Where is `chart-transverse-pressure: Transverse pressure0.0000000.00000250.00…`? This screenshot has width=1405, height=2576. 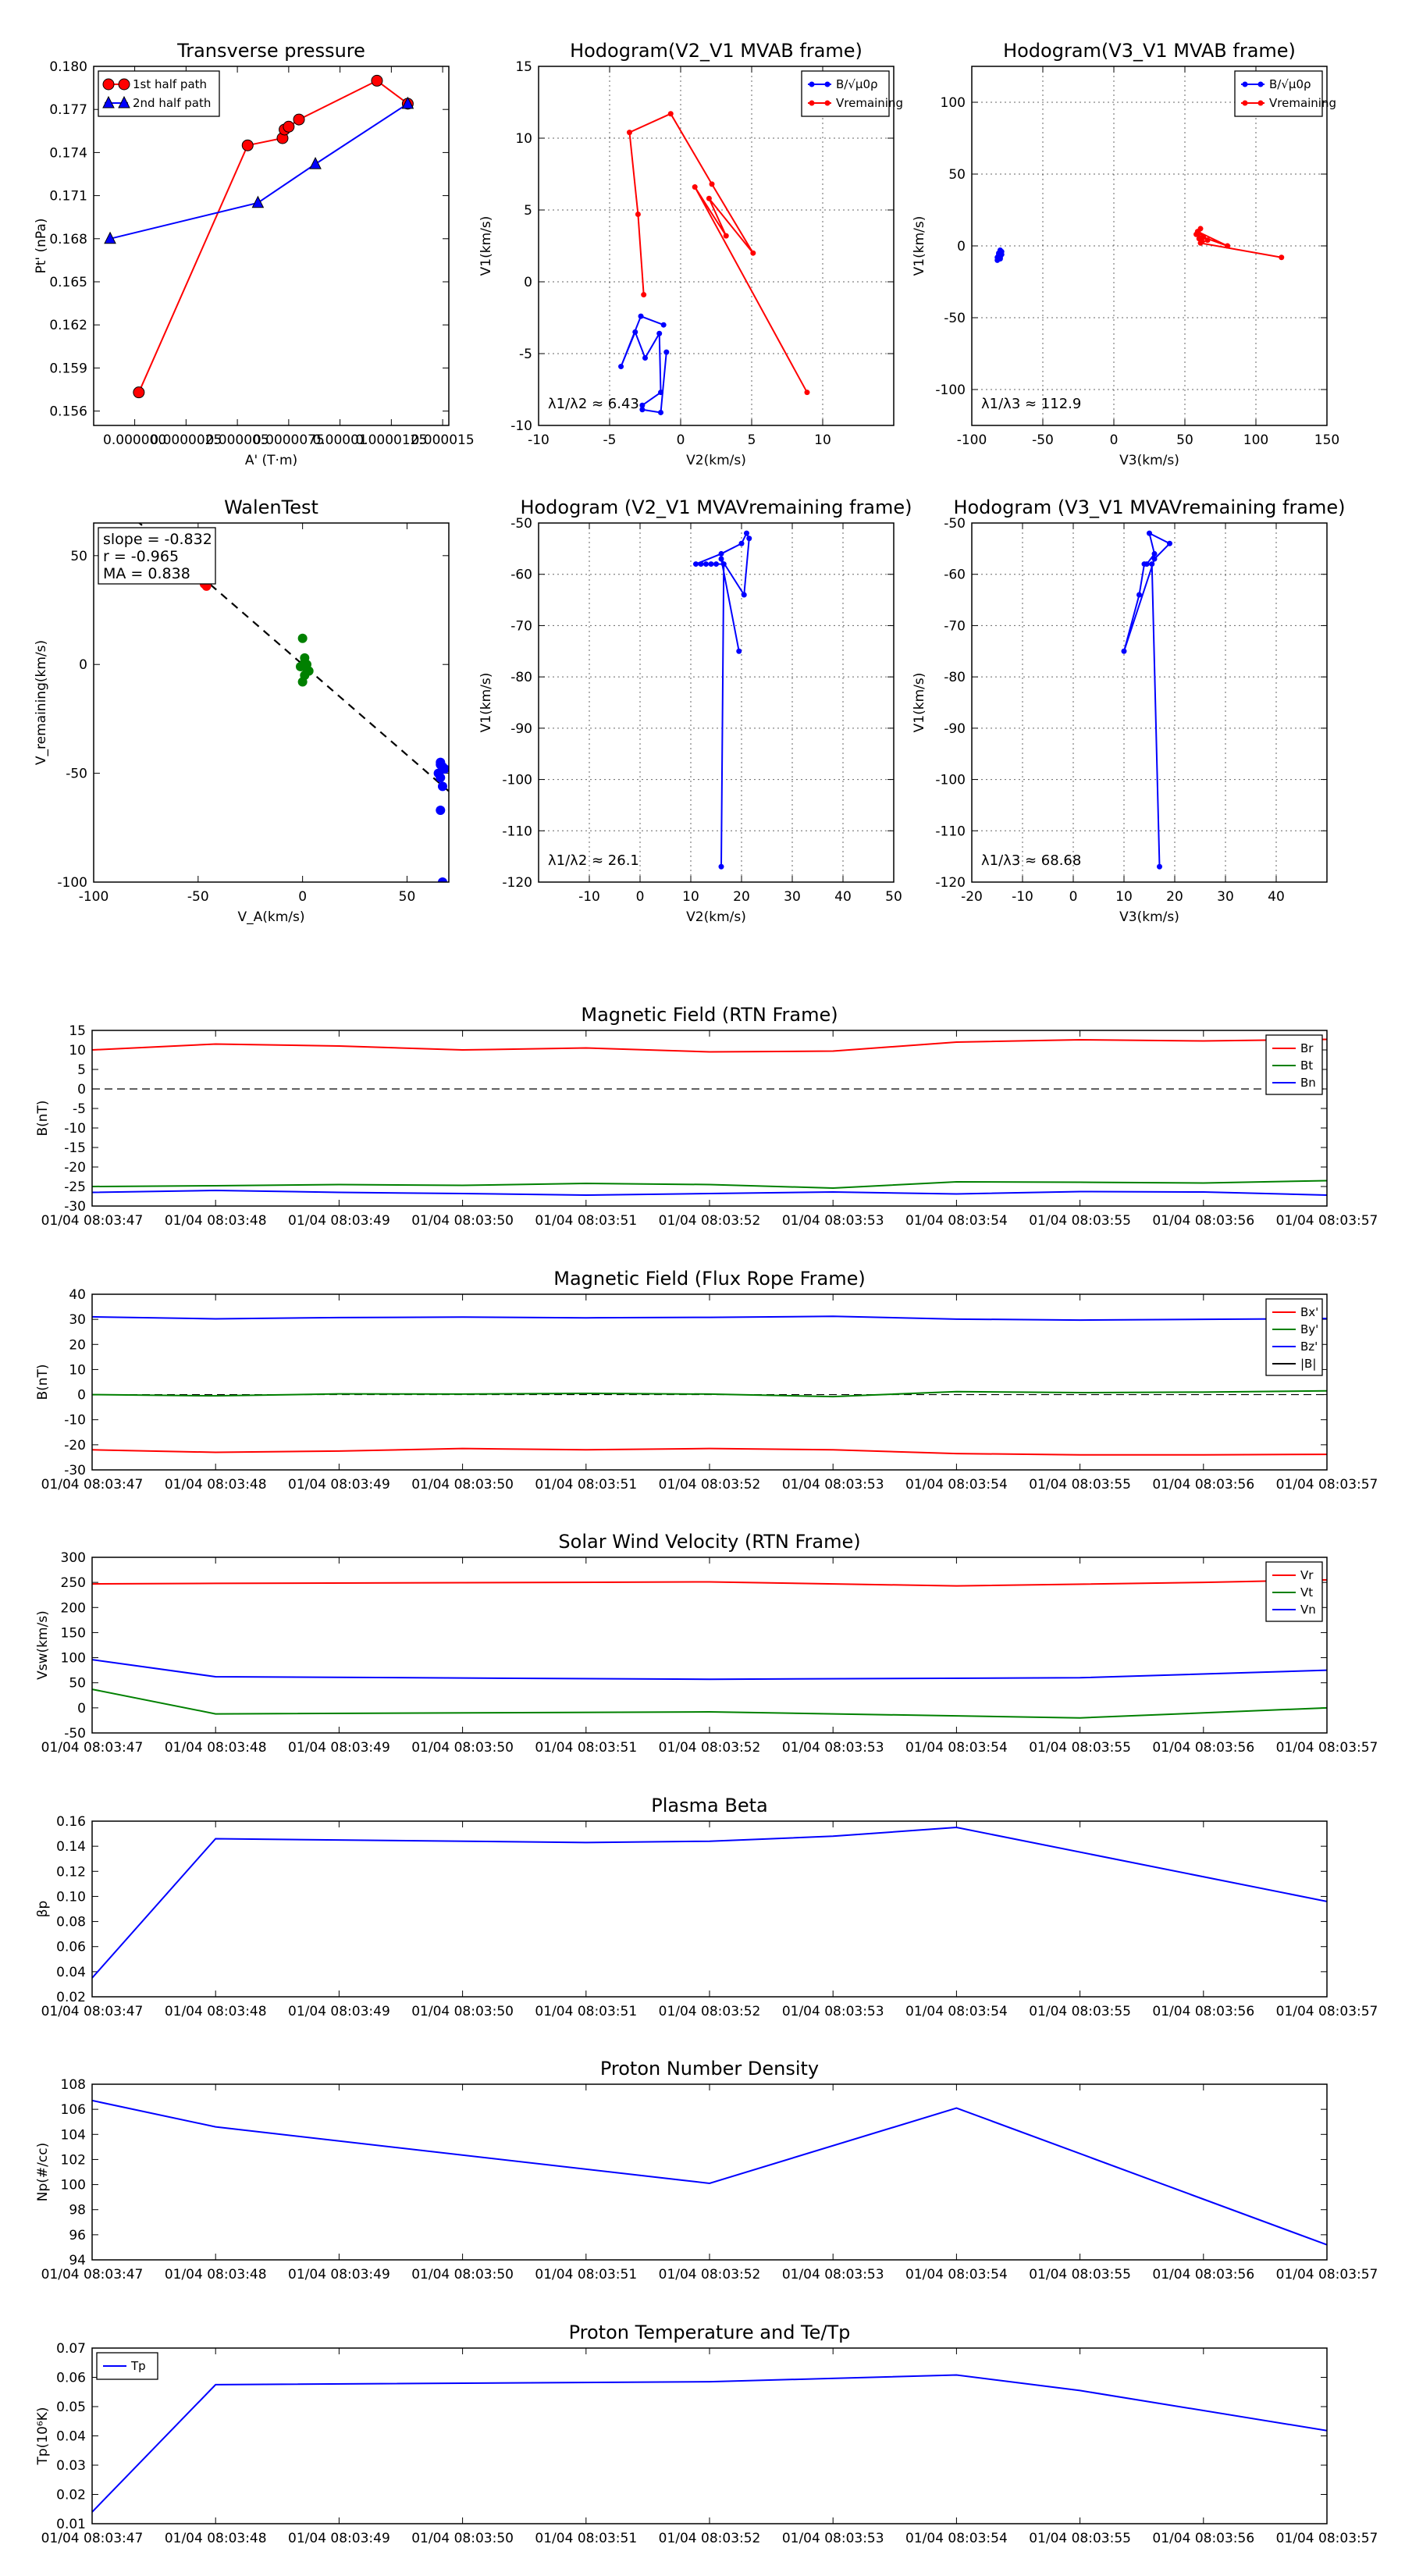 chart-transverse-pressure: Transverse pressure0.0000000.00000250.00… is located at coordinates (255, 254).